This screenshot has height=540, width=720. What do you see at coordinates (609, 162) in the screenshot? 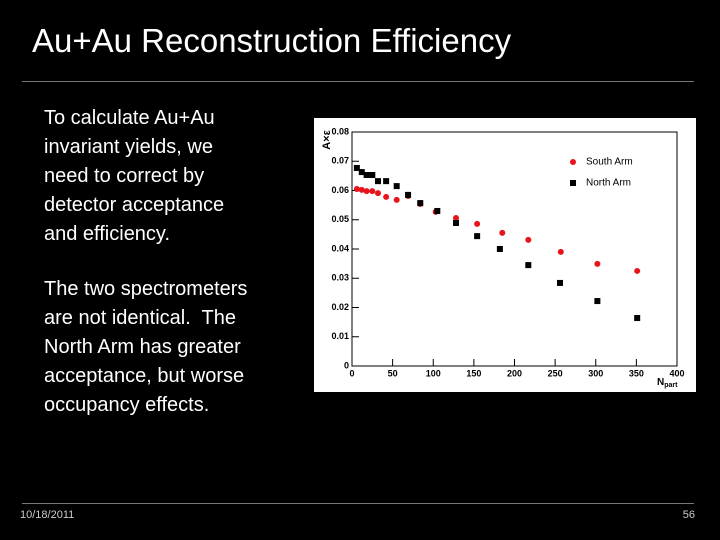
I see `legend-label: South Arm` at bounding box center [609, 162].